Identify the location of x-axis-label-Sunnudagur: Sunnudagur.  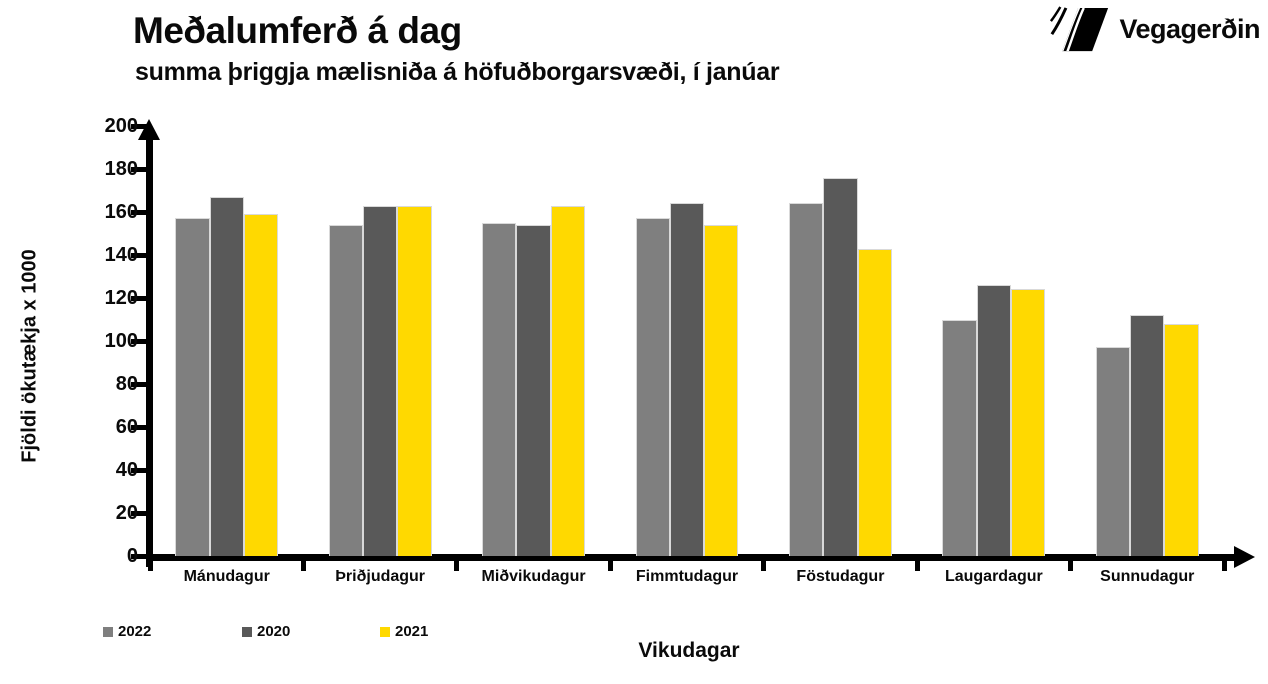
(1147, 576).